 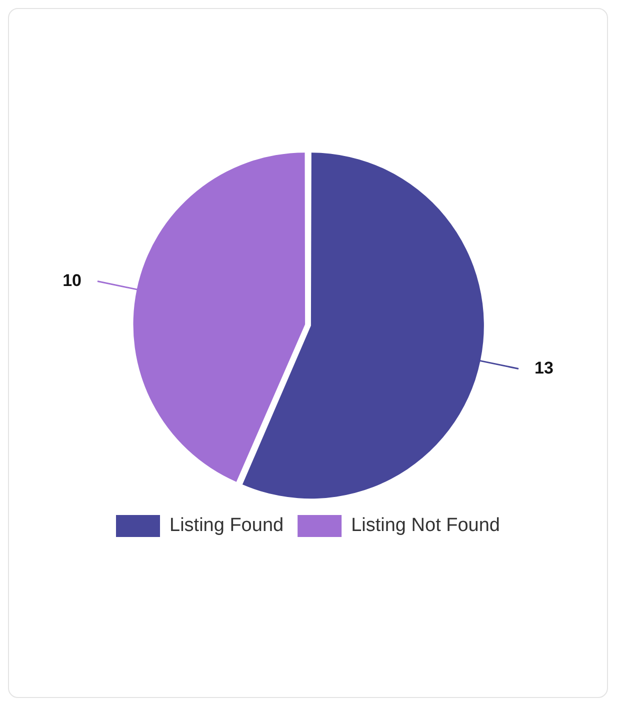 I want to click on legend-label: Listing Found, so click(x=227, y=525).